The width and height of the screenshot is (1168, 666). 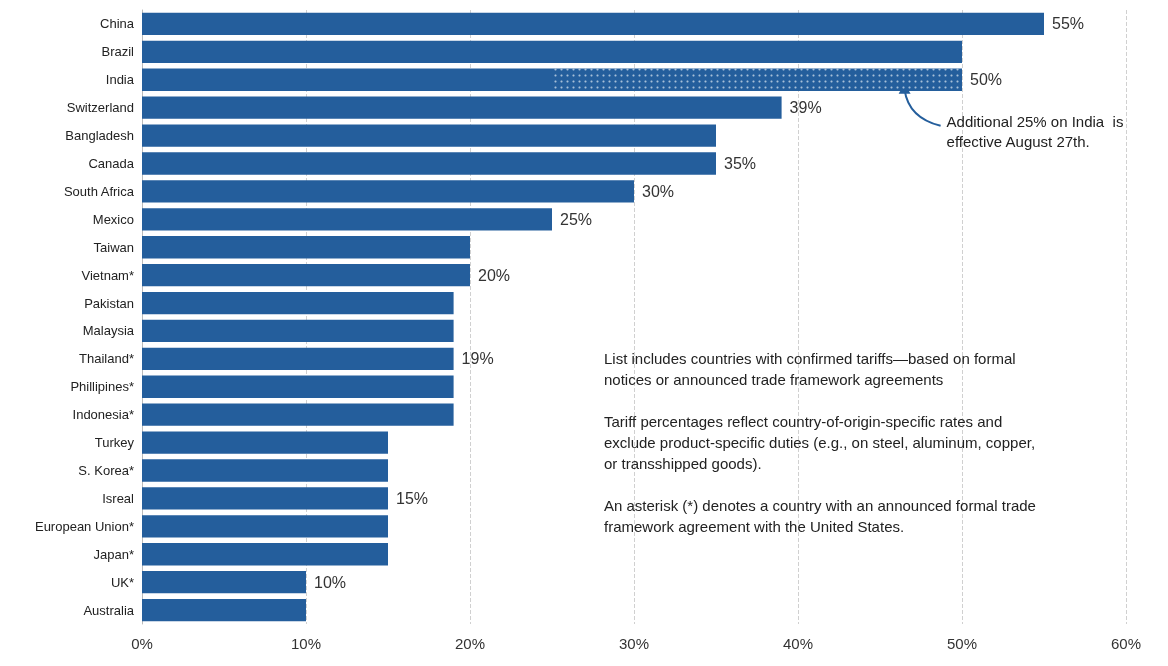 What do you see at coordinates (658, 191) in the screenshot?
I see `total-label: 30%` at bounding box center [658, 191].